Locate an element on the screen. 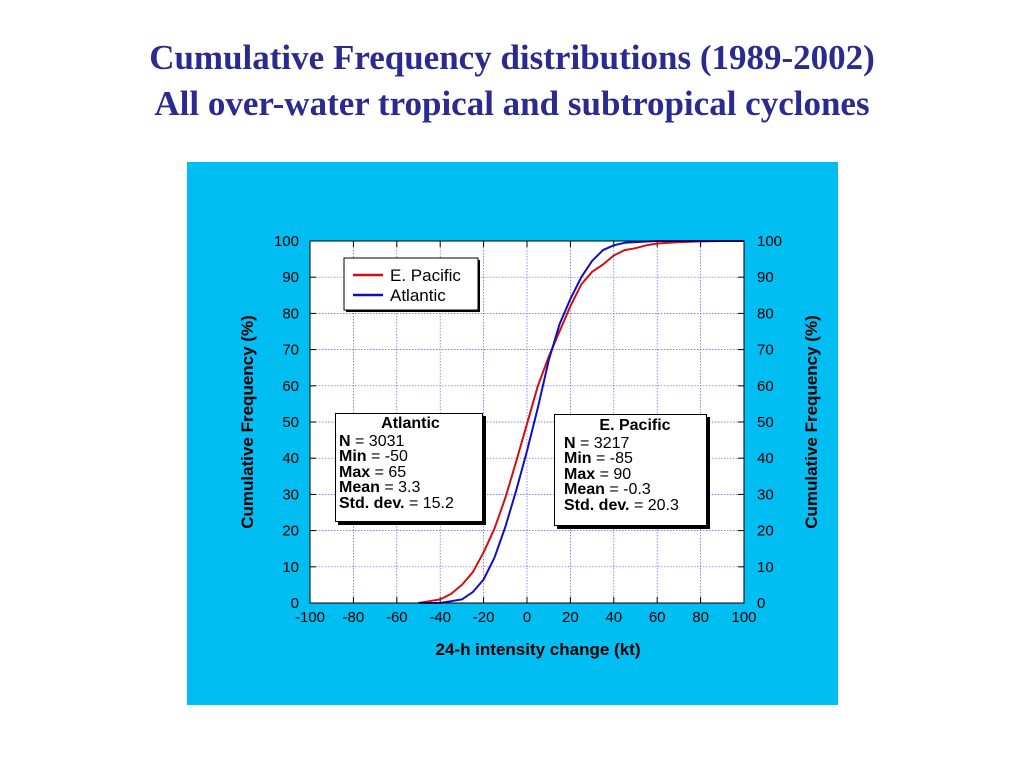 This screenshot has width=1024, height=768. y-tick-labels-left: 0 10 20 30 40 50 60 70 80 90 100 is located at coordinates (286, 422).